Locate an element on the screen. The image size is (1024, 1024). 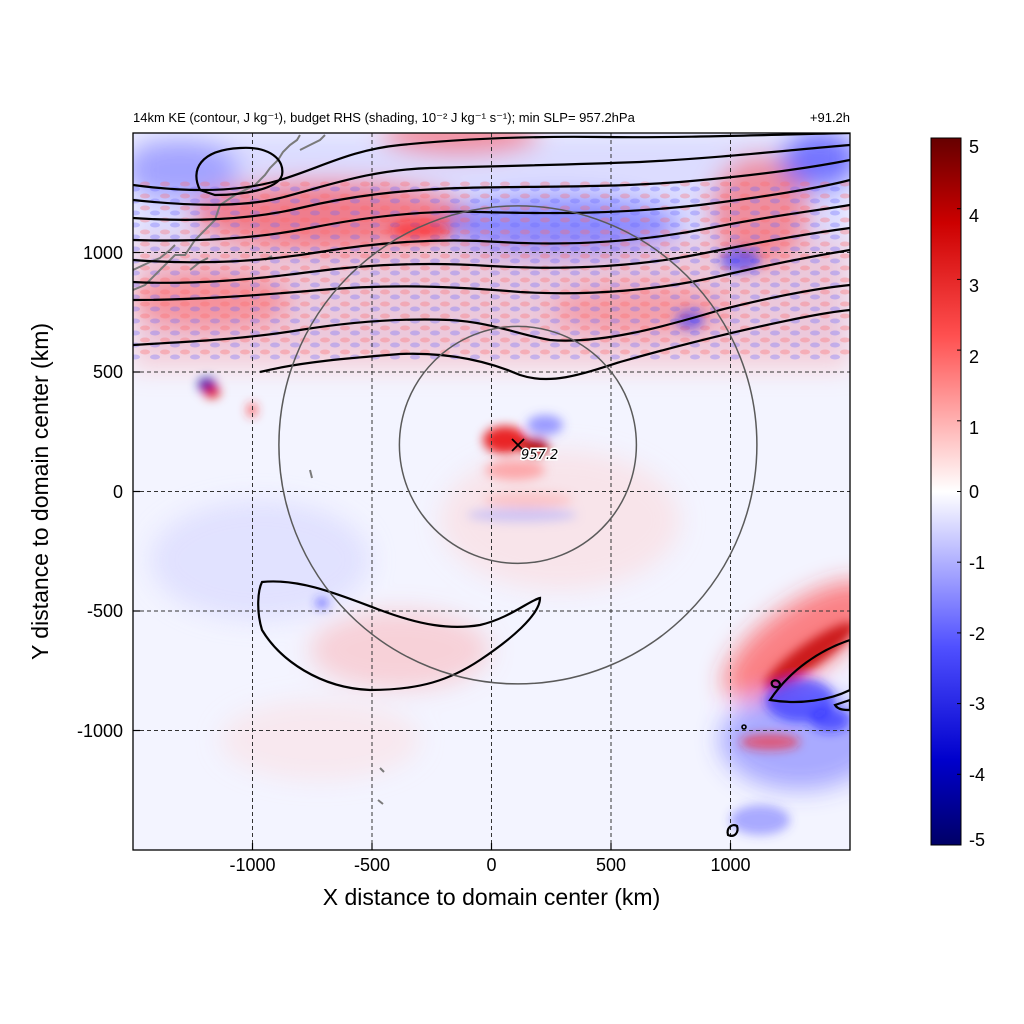
y-tick-label: 500 is located at coordinates (108, 372).